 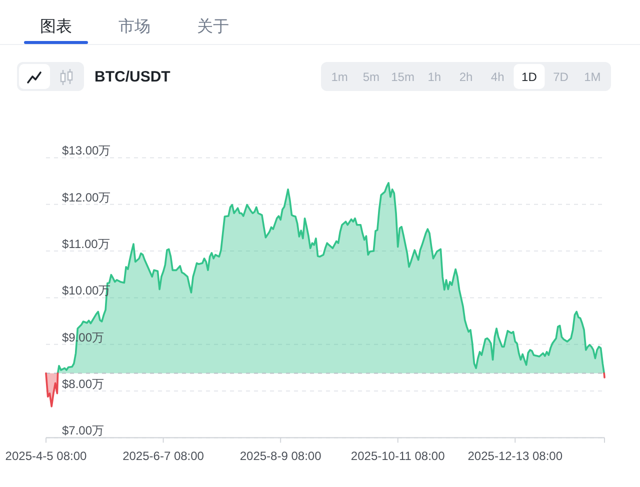 I want to click on chart-title: BTC/USDT, so click(x=132, y=77).